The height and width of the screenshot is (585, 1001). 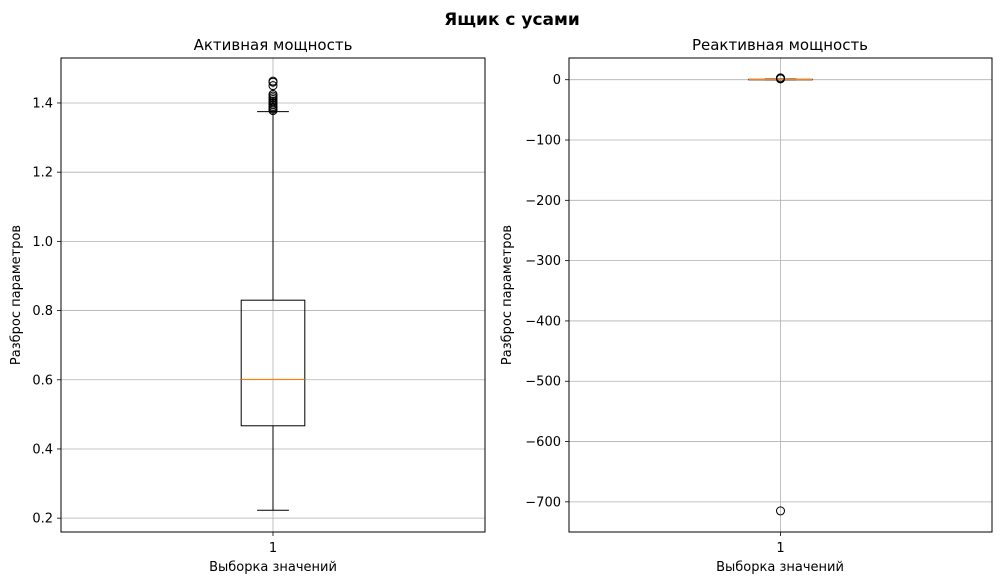 What do you see at coordinates (273, 567) in the screenshot?
I see `active-power-xlabel: Выборка значений` at bounding box center [273, 567].